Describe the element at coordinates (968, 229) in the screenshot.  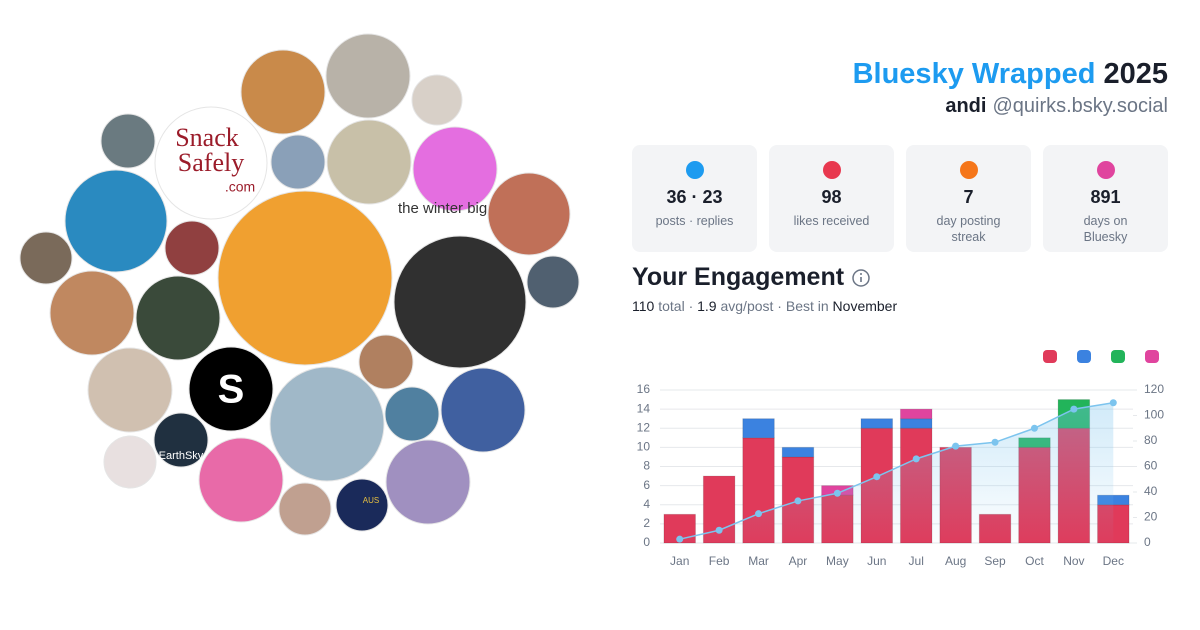
I see `stat-label: day posting streak` at that location.